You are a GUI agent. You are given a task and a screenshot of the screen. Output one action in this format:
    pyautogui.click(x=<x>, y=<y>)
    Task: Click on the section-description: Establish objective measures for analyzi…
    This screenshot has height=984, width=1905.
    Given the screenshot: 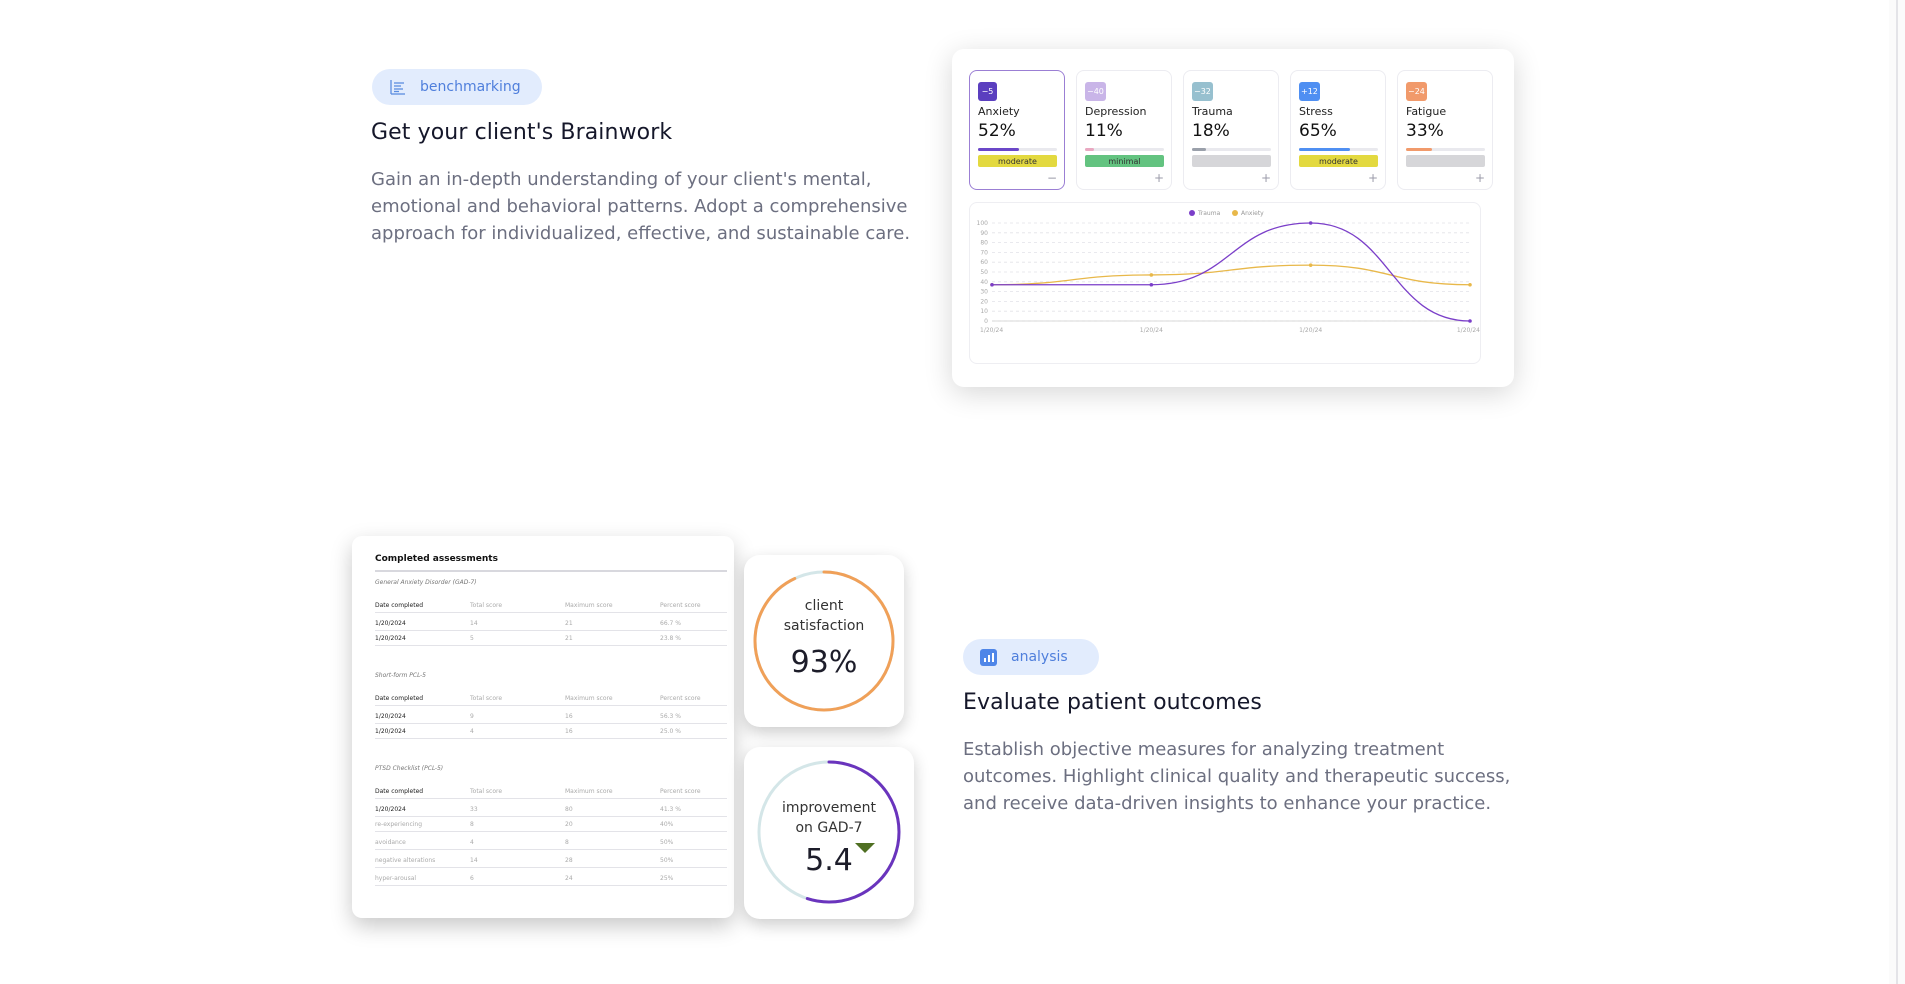 What is the action you would take?
    pyautogui.click(x=1253, y=776)
    